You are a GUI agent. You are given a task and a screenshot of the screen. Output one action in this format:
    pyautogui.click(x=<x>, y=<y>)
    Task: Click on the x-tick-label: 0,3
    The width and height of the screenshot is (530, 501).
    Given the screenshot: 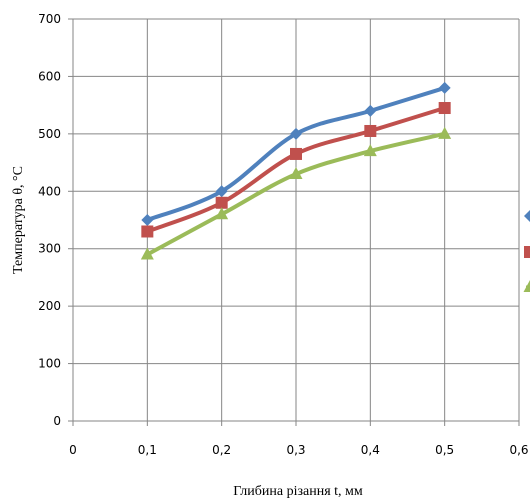 What is the action you would take?
    pyautogui.click(x=295, y=450)
    